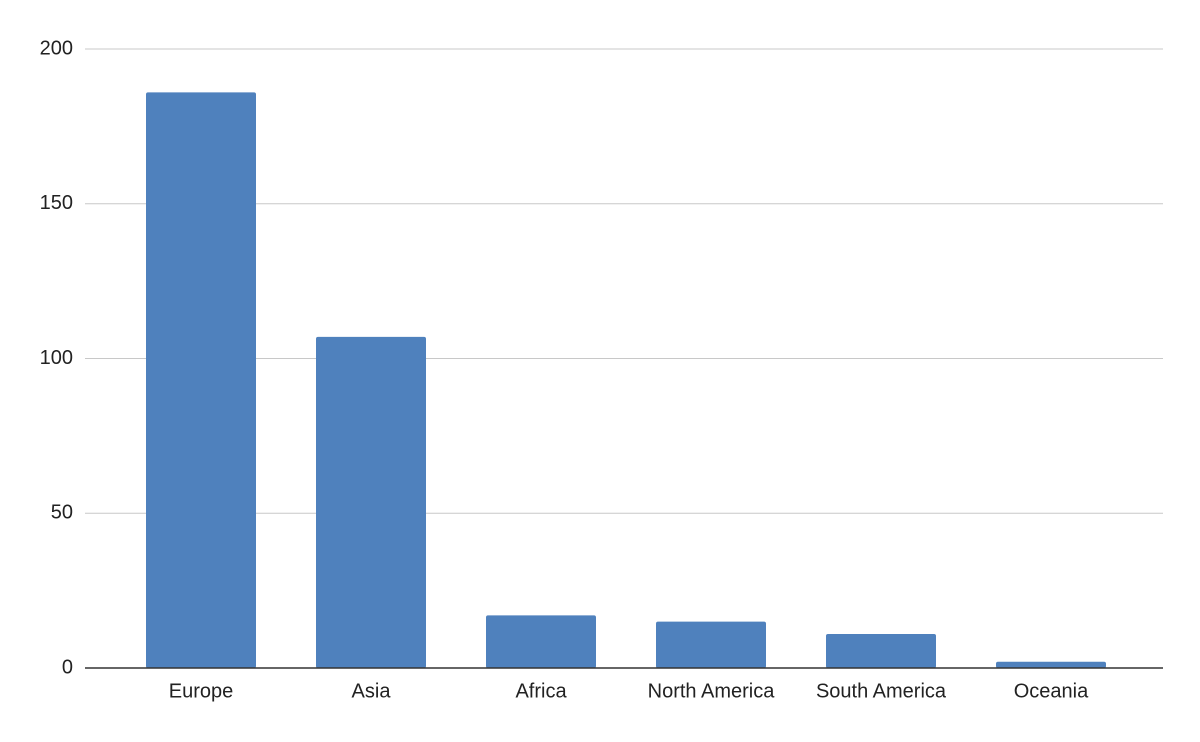 This screenshot has height=742, width=1200. I want to click on y-tick-label: 100, so click(56, 358).